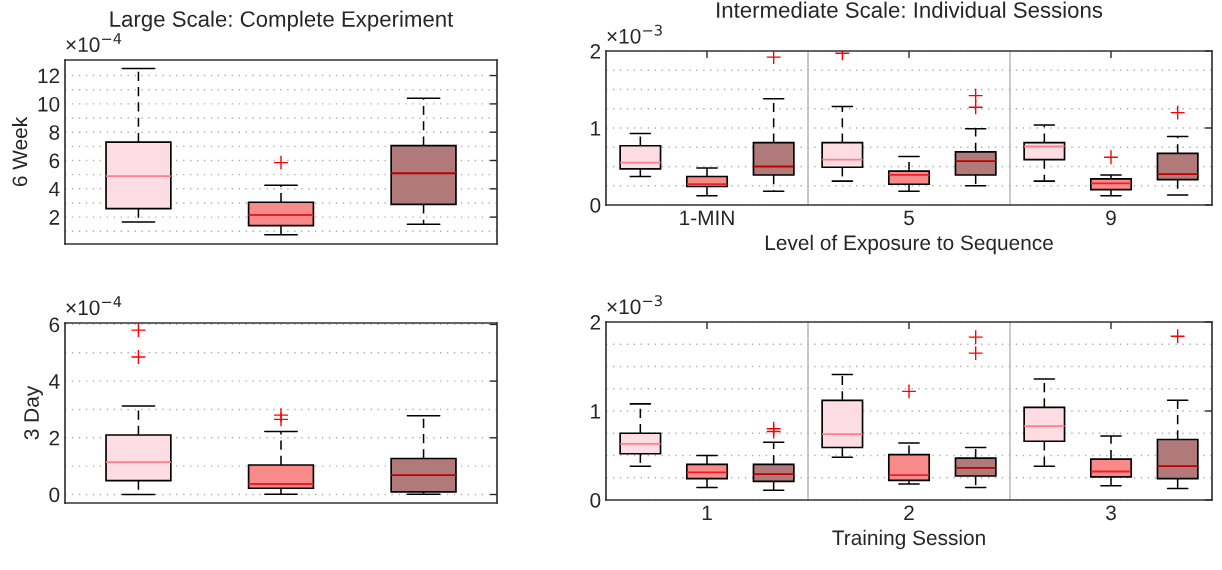 This screenshot has width=1222, height=570. Describe the element at coordinates (909, 244) in the screenshot. I see `x-axis-title: Level of Exposure to Sequence` at that location.